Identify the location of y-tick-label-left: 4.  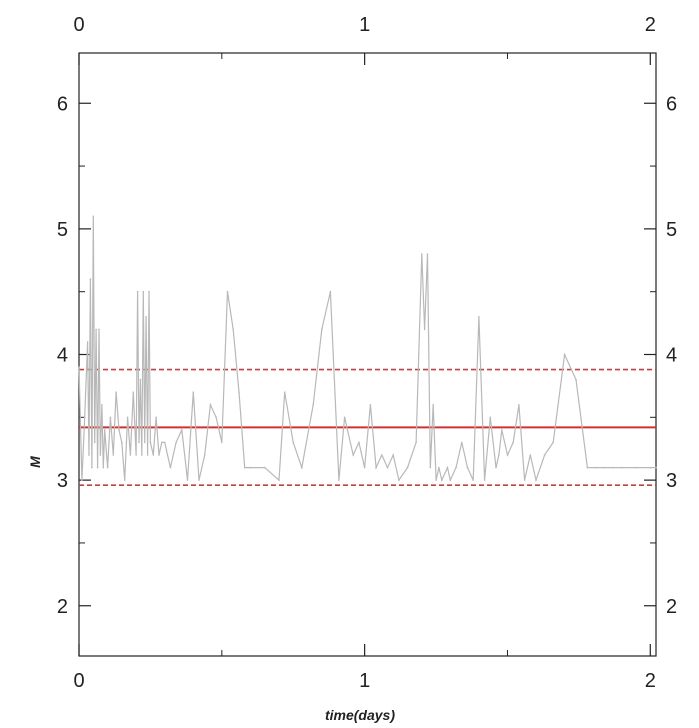
(62, 356).